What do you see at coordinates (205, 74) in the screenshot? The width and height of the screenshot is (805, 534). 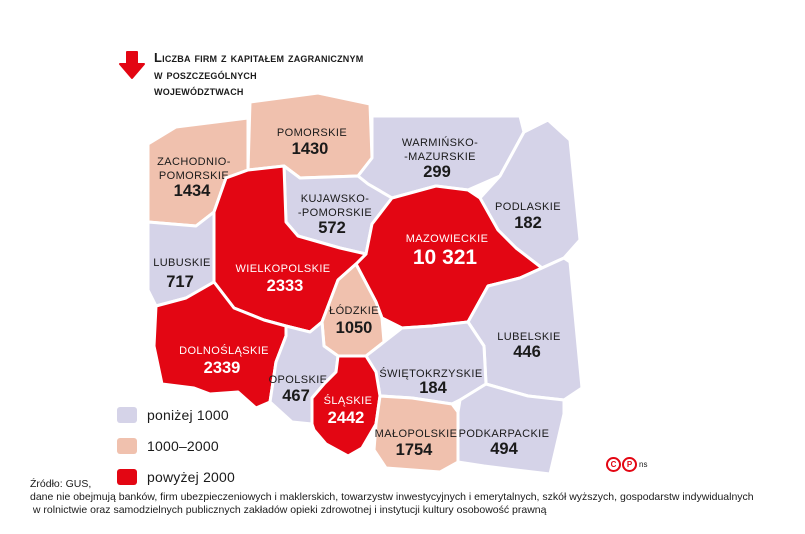 I see `title-line-2: w poszczególnych` at bounding box center [205, 74].